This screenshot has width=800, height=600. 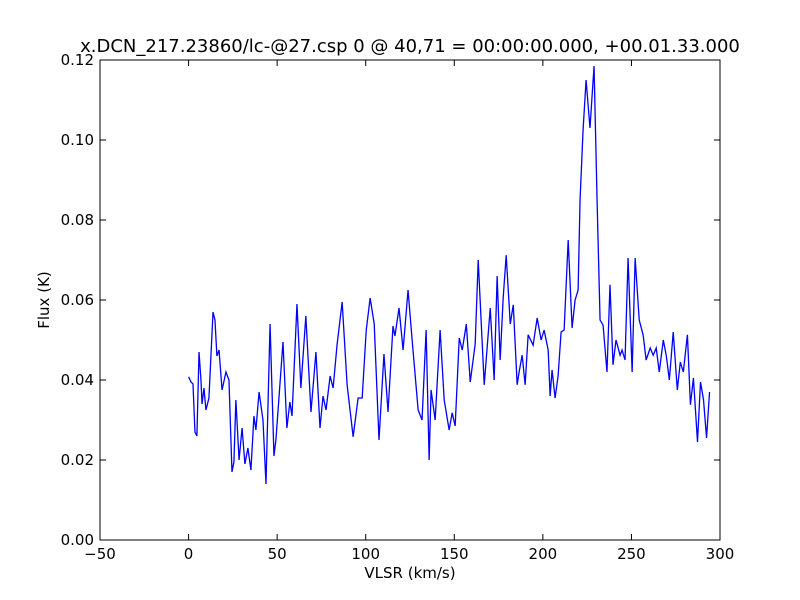 I want to click on y-tick-label: 0.08, so click(x=77, y=220).